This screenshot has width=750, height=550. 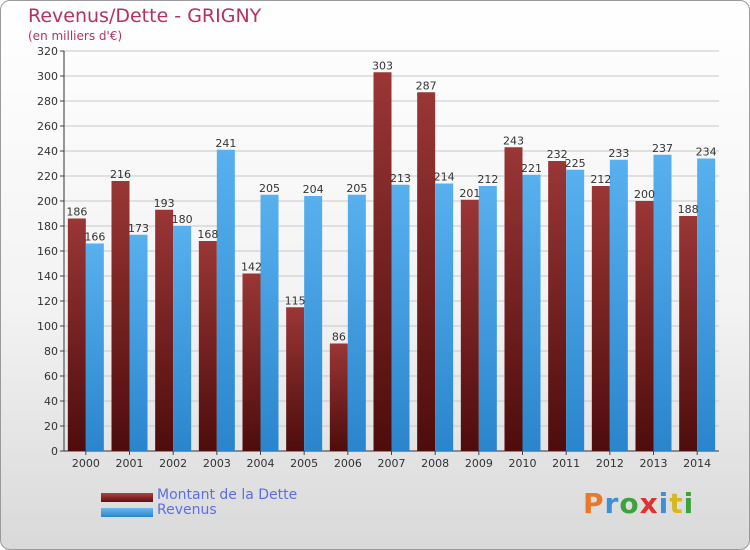 What do you see at coordinates (75, 36) in the screenshot?
I see `chart-subtitle: (en milliers d'€)` at bounding box center [75, 36].